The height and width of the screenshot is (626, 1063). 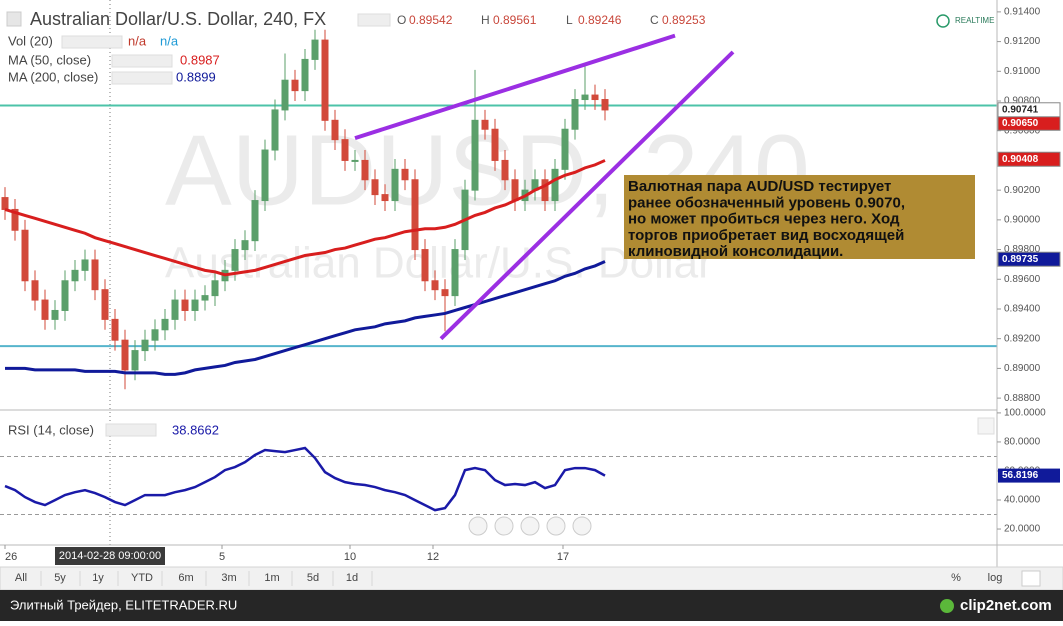 What do you see at coordinates (1022, 529) in the screenshot?
I see `y-tick-label: 20.0000` at bounding box center [1022, 529].